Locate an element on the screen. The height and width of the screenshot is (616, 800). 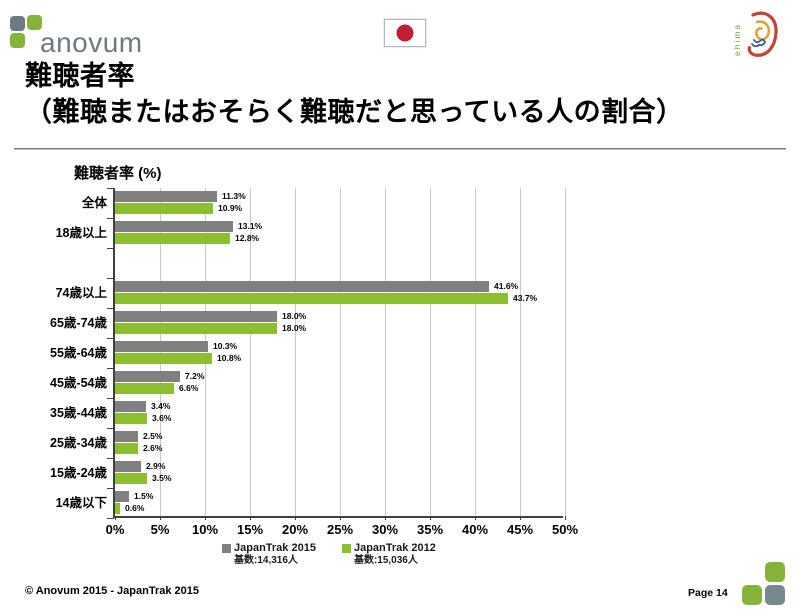
category-label: 14歳以下 is located at coordinates (81, 503).